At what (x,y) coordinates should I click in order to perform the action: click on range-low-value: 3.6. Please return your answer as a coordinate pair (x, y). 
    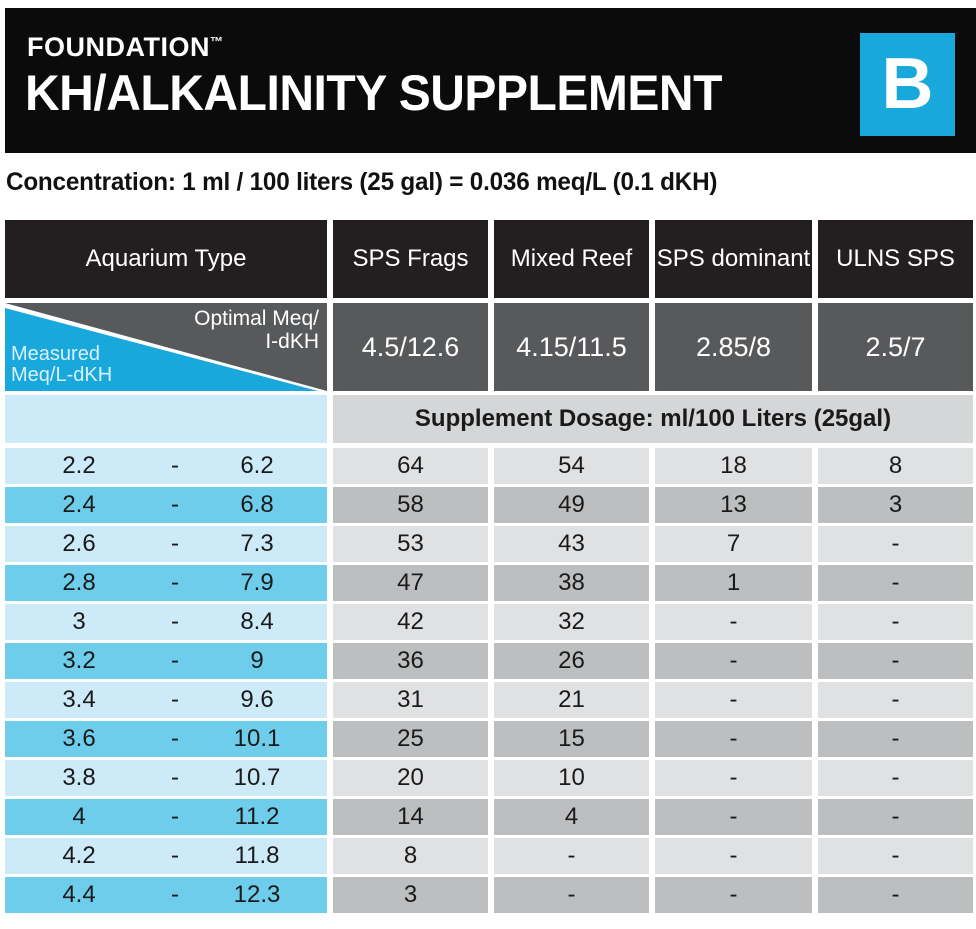
    Looking at the image, I should click on (79, 738).